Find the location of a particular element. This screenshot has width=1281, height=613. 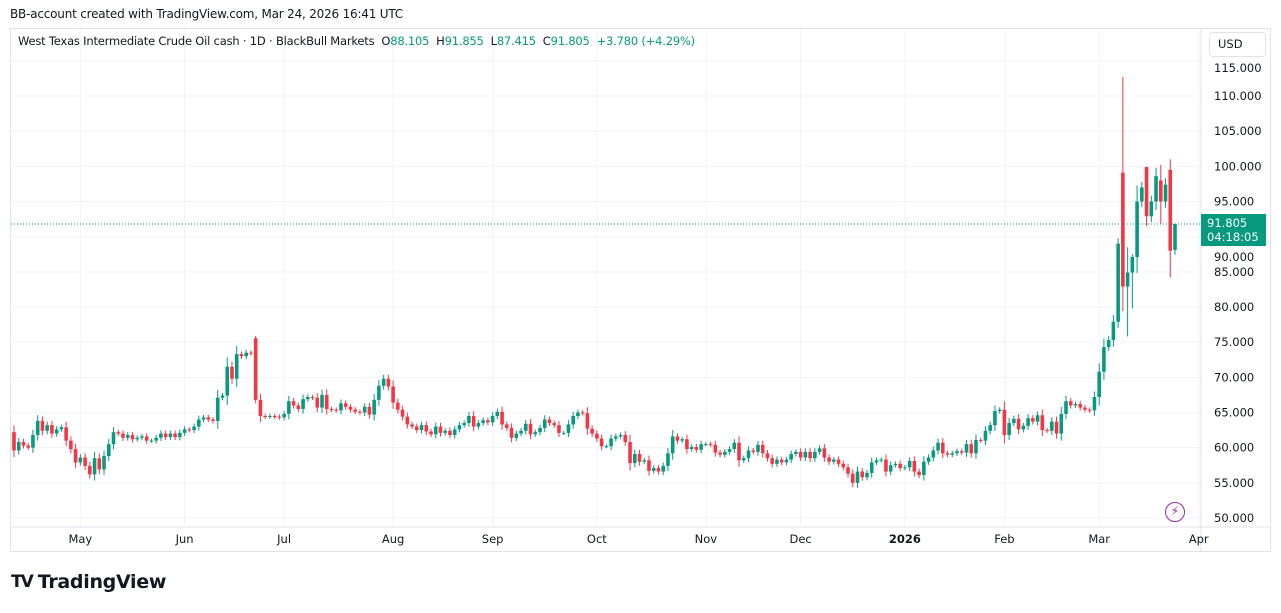

time-tick-label: Aug is located at coordinates (393, 539).